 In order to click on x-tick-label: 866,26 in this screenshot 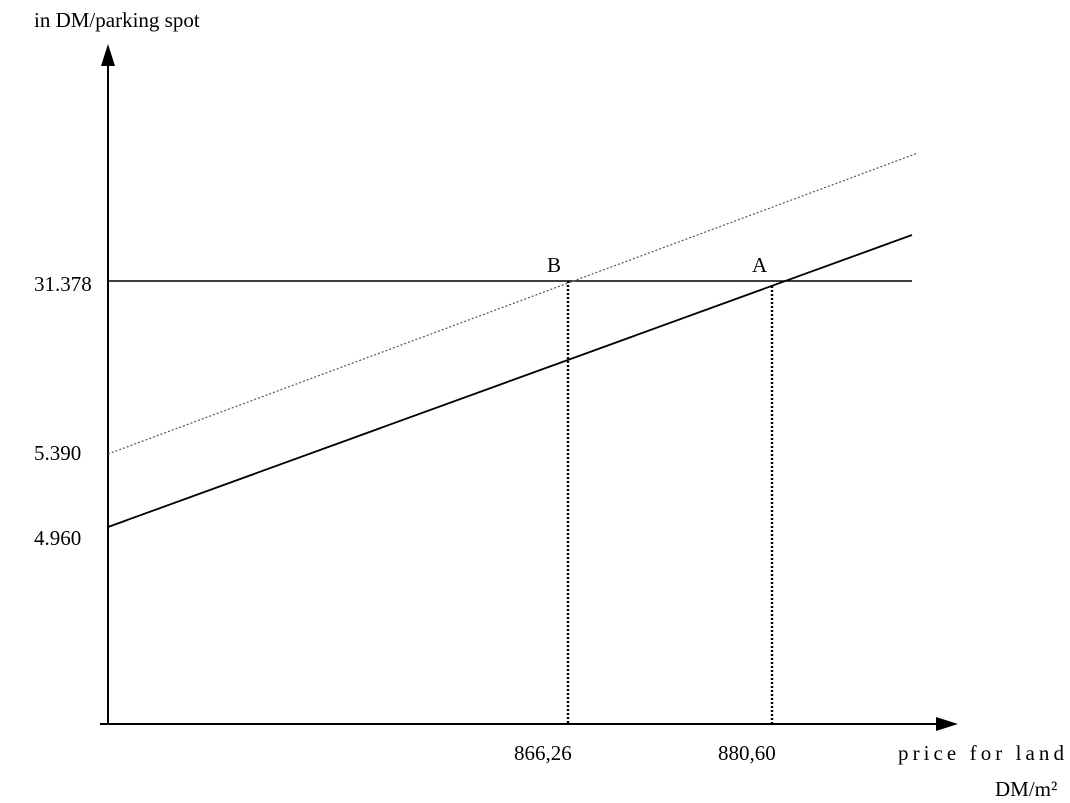, I will do `click(543, 753)`.